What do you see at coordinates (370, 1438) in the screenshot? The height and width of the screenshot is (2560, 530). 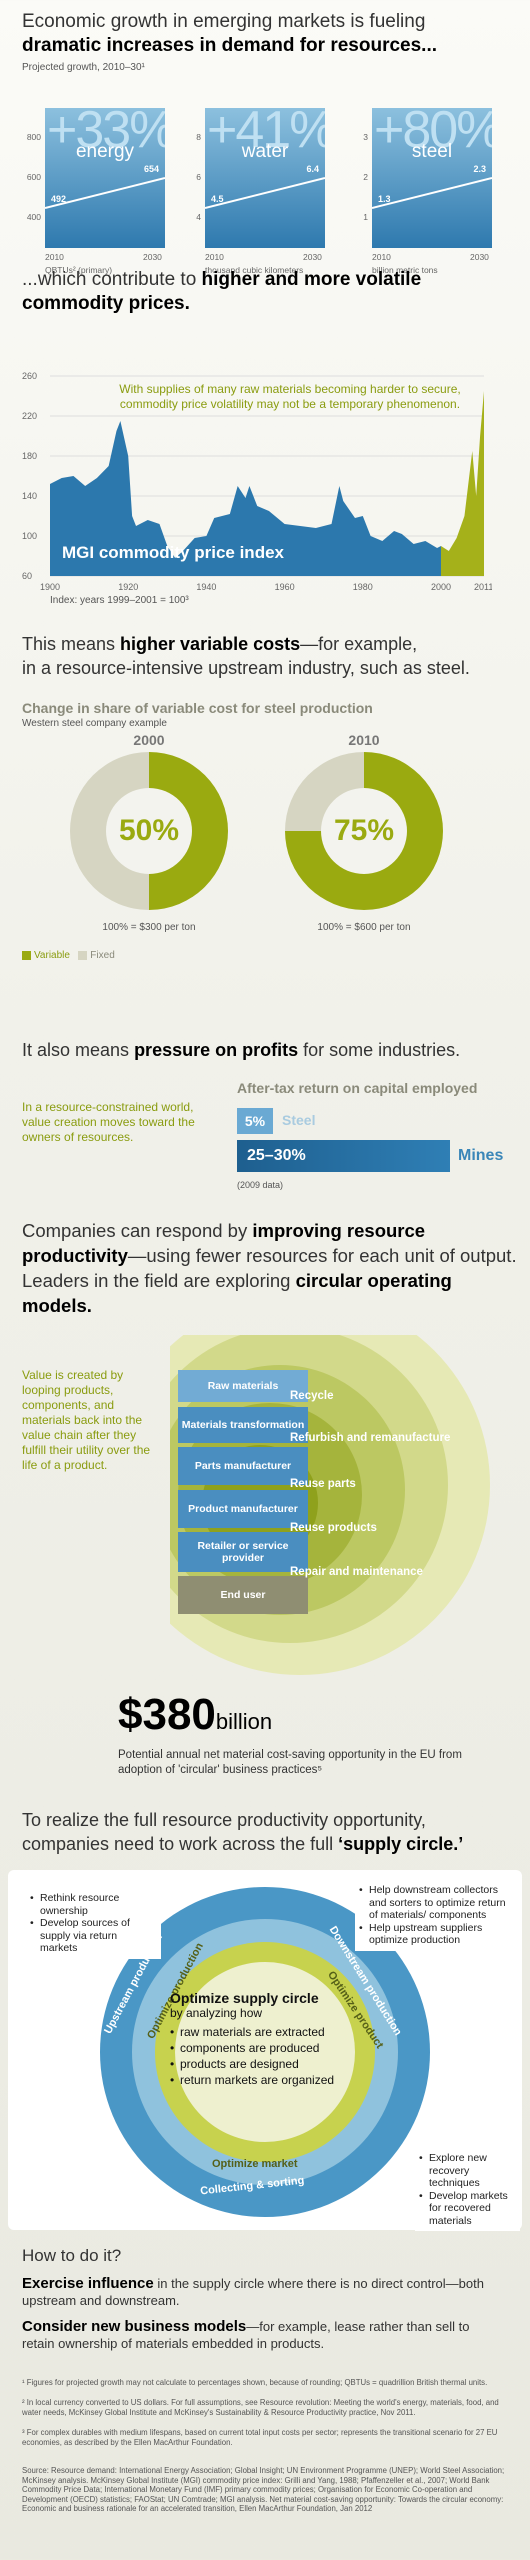 I see `loop-label: Refurbish and remanufacture` at bounding box center [370, 1438].